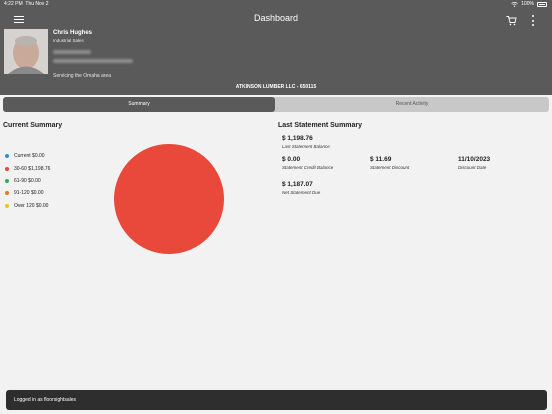 The image size is (552, 414). Describe the element at coordinates (297, 184) in the screenshot. I see `net-due-value: $ 1,187.07` at that location.